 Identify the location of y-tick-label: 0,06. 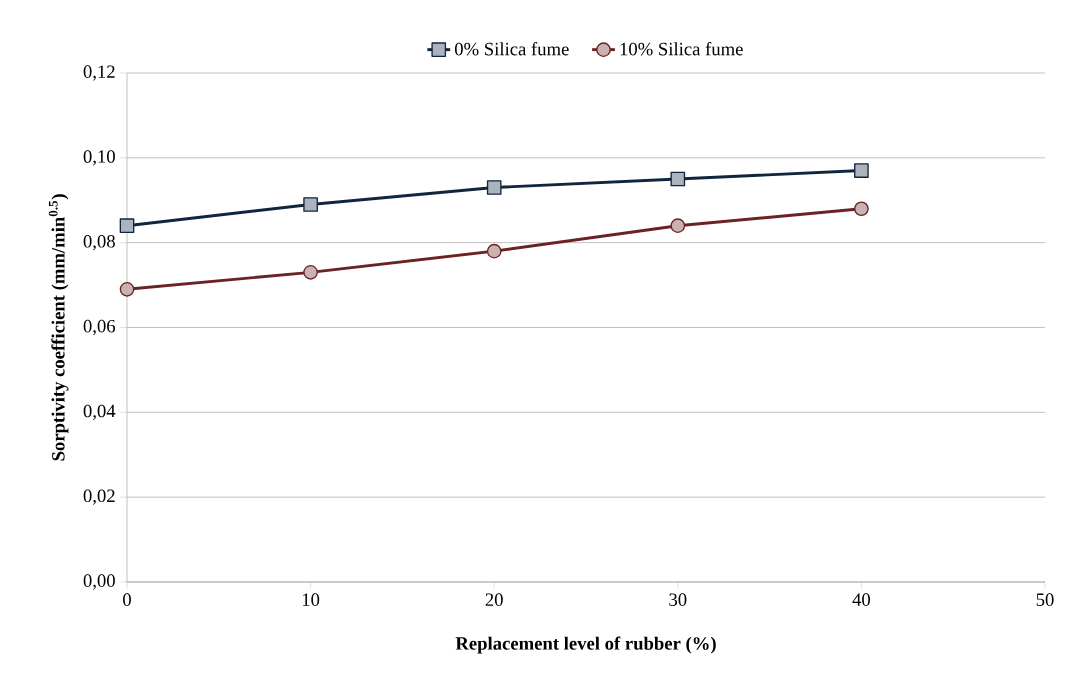
(99, 327).